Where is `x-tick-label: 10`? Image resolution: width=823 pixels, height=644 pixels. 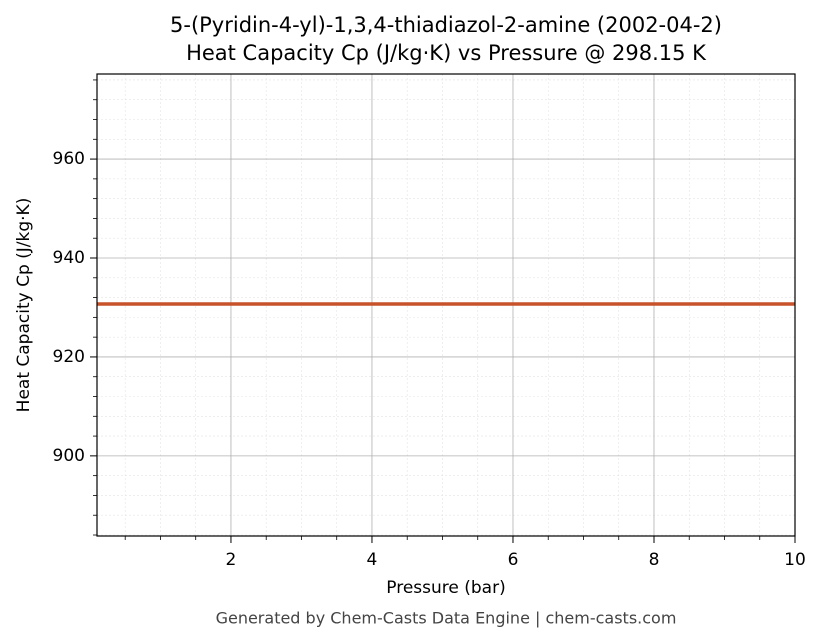 x-tick-label: 10 is located at coordinates (795, 560).